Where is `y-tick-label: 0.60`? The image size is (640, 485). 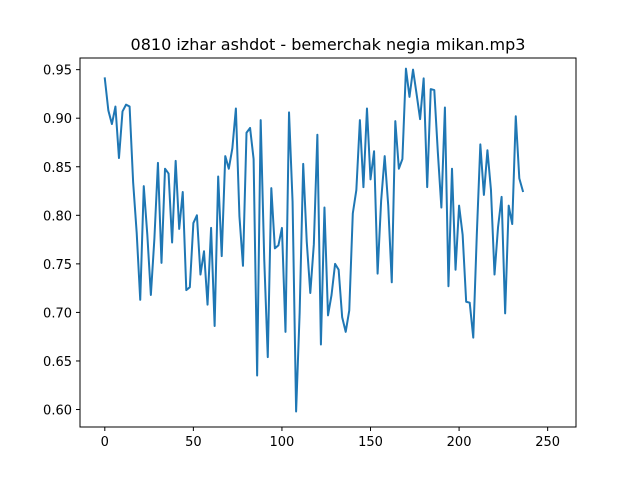
y-tick-label: 0.60 is located at coordinates (57, 411).